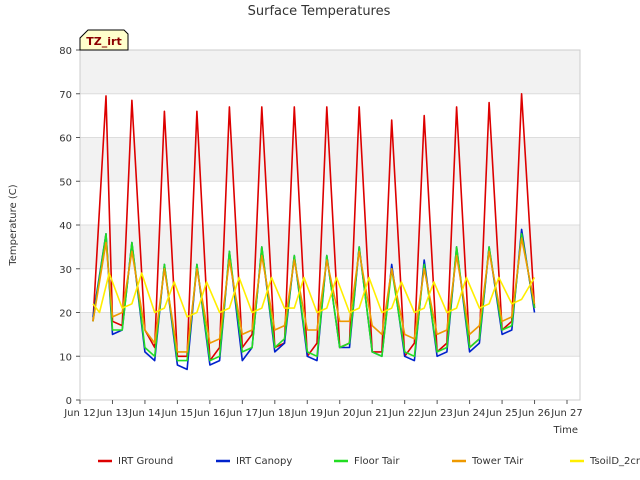  Describe the element at coordinates (177, 413) in the screenshot. I see `x-tick-label: Jun 15` at that location.